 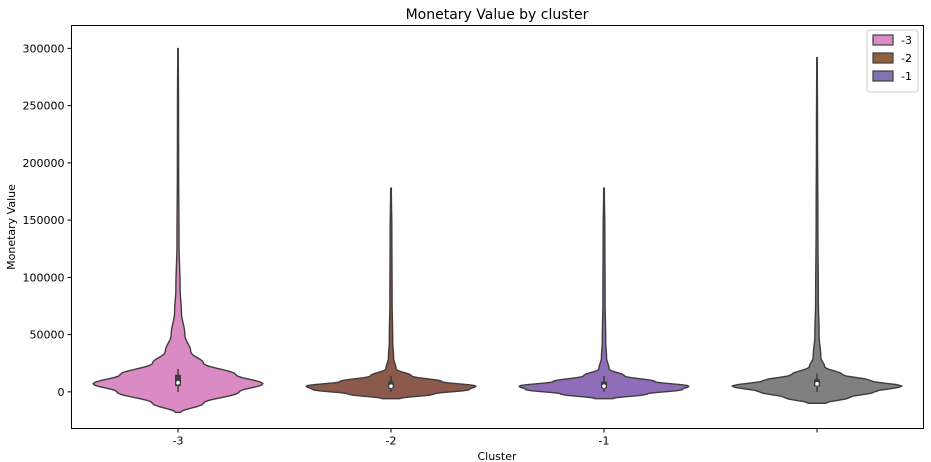 What do you see at coordinates (906, 58) in the screenshot?
I see `legend-label: -2` at bounding box center [906, 58].